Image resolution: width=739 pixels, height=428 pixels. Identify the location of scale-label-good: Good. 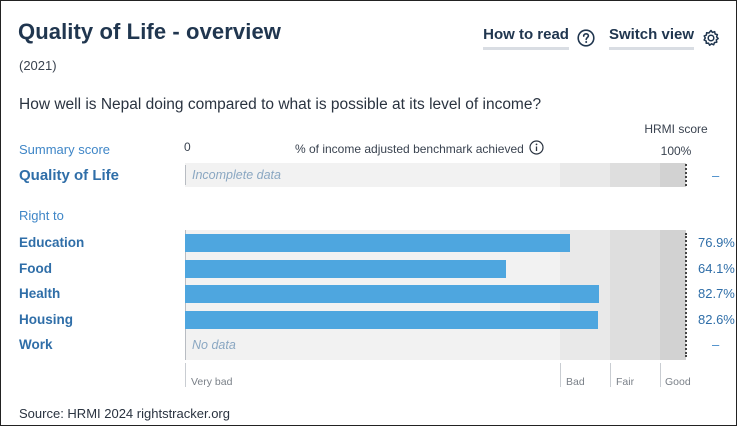
(678, 382).